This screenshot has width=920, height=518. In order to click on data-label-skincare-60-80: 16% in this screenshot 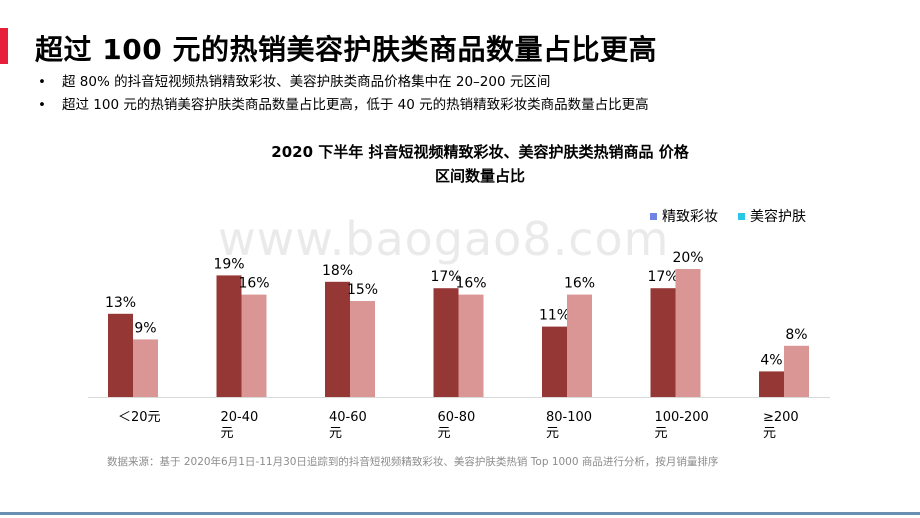, I will do `click(470, 284)`.